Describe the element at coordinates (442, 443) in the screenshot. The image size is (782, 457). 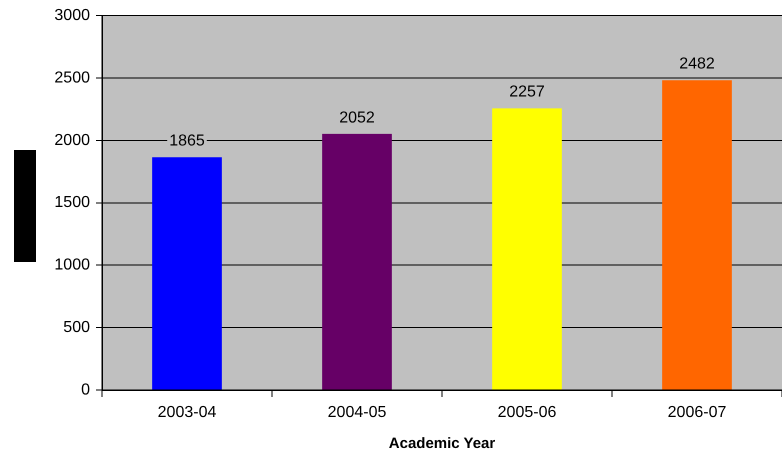
I see `x-axis-title: Academic Year` at that location.